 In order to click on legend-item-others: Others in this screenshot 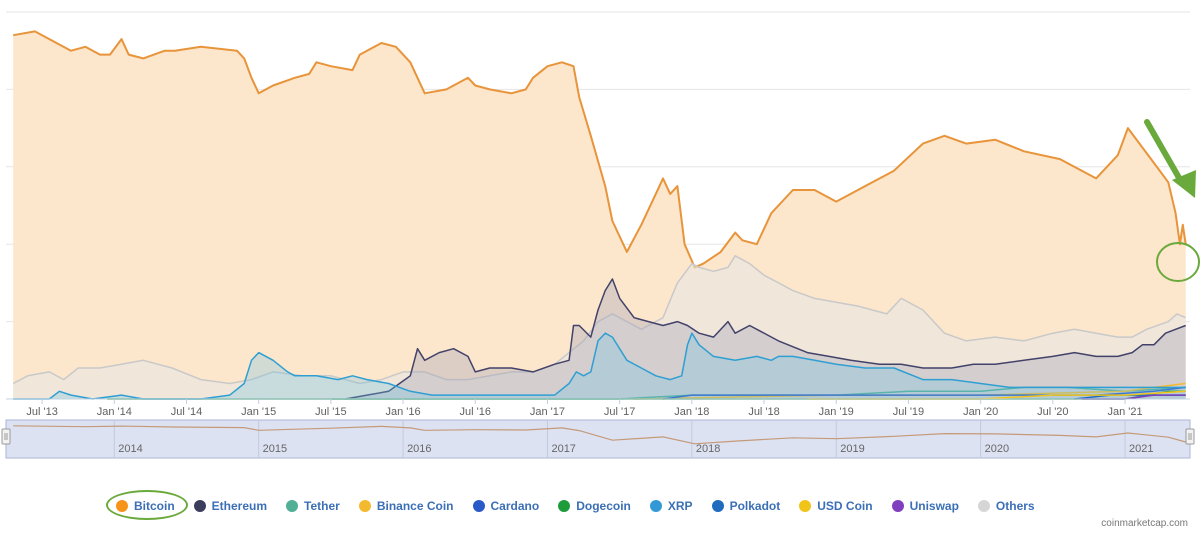, I will do `click(1006, 506)`.